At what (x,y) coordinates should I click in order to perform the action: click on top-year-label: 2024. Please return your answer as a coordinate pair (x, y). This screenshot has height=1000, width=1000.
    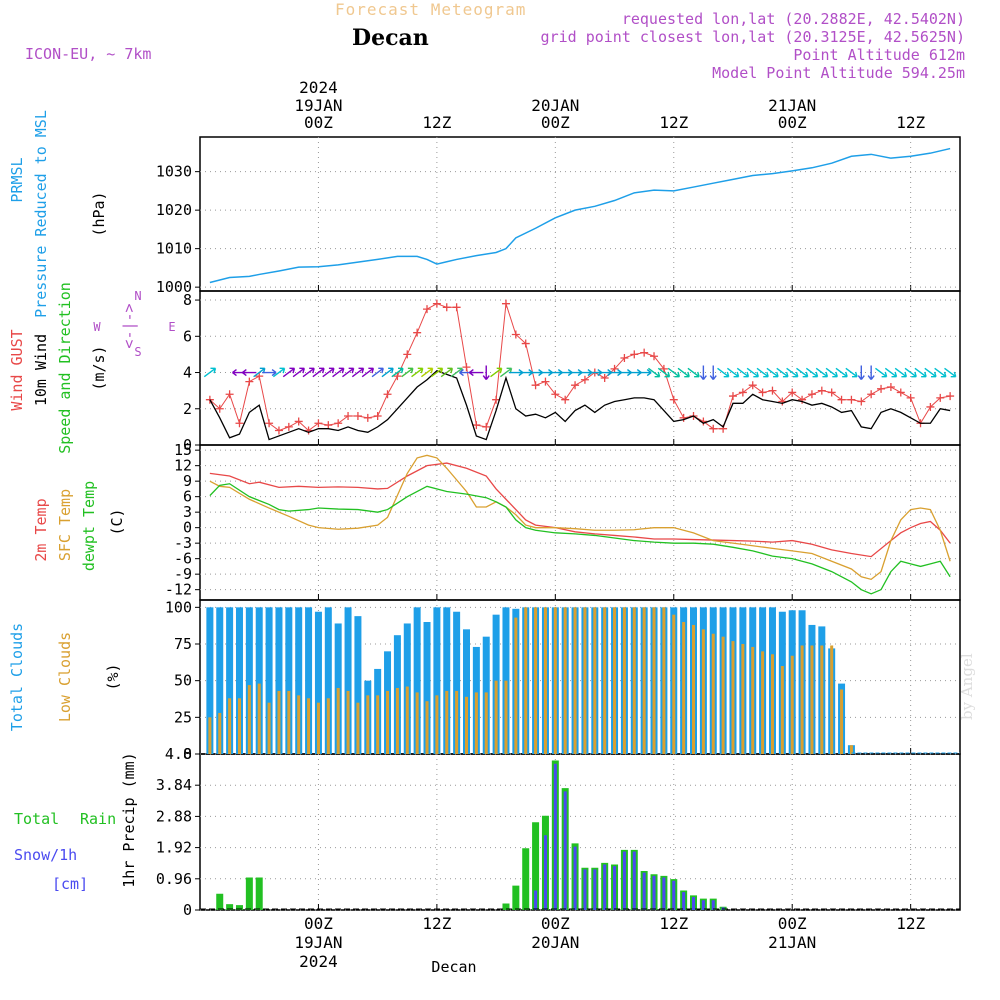
    Looking at the image, I should click on (318, 87).